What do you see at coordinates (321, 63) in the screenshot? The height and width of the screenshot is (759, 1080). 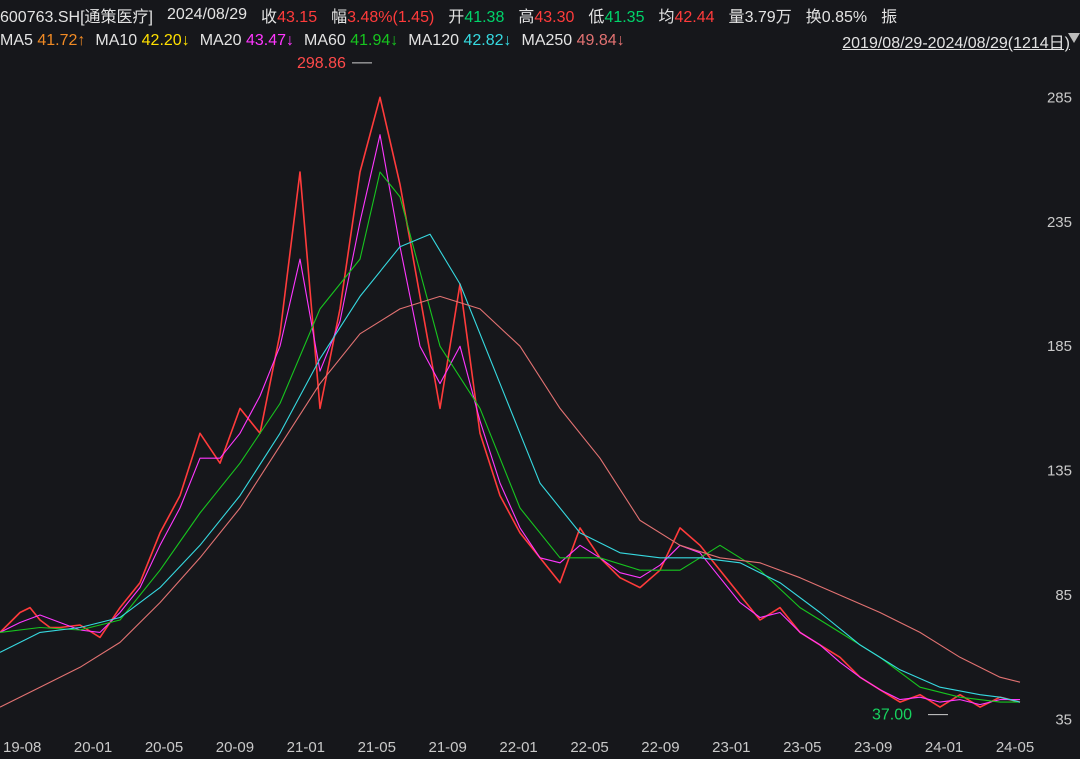 I see `max-price-label: 298.86` at bounding box center [321, 63].